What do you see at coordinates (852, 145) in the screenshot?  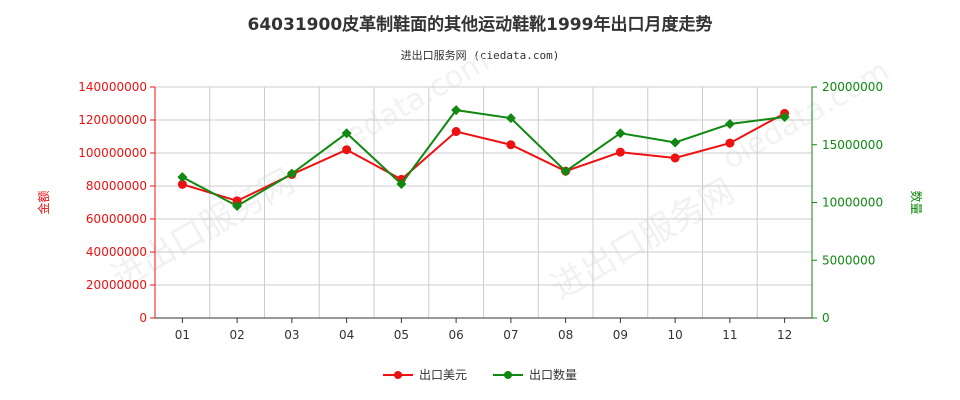 I see `right-tick-label: 15000000` at bounding box center [852, 145].